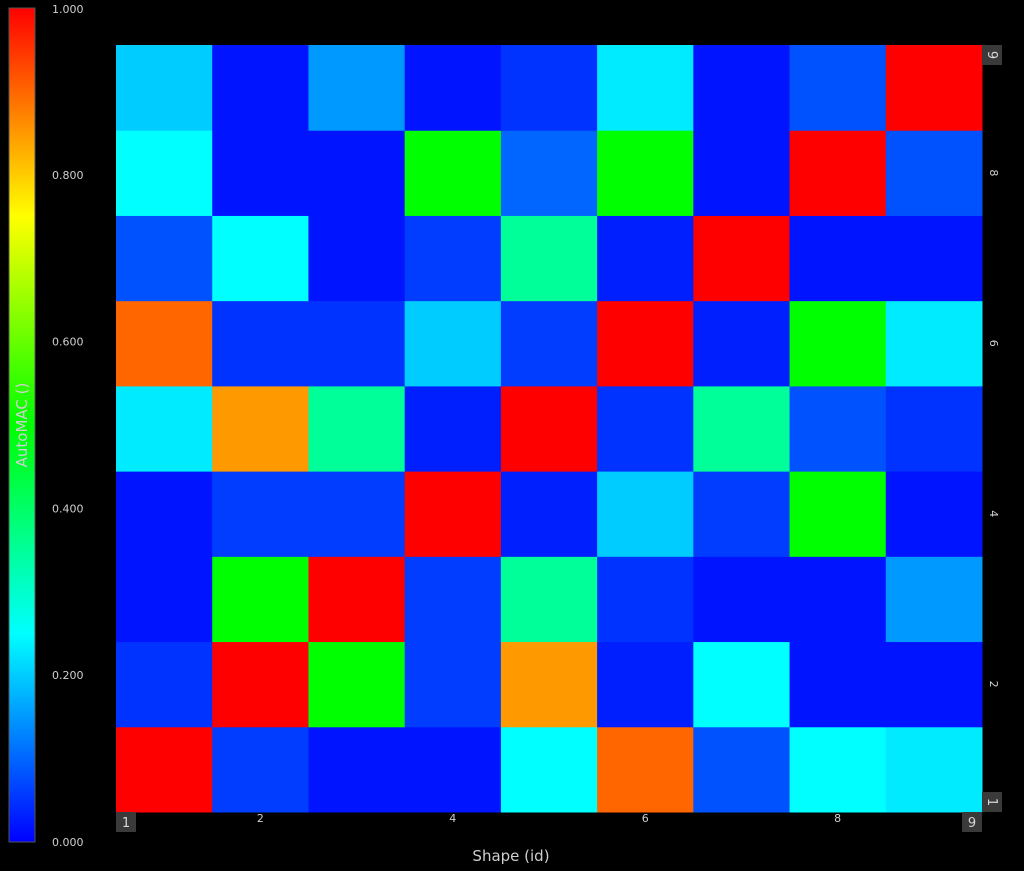 This screenshot has height=871, width=1024. What do you see at coordinates (164, 173) in the screenshot?
I see `heatmap-cell-x1-y8` at bounding box center [164, 173].